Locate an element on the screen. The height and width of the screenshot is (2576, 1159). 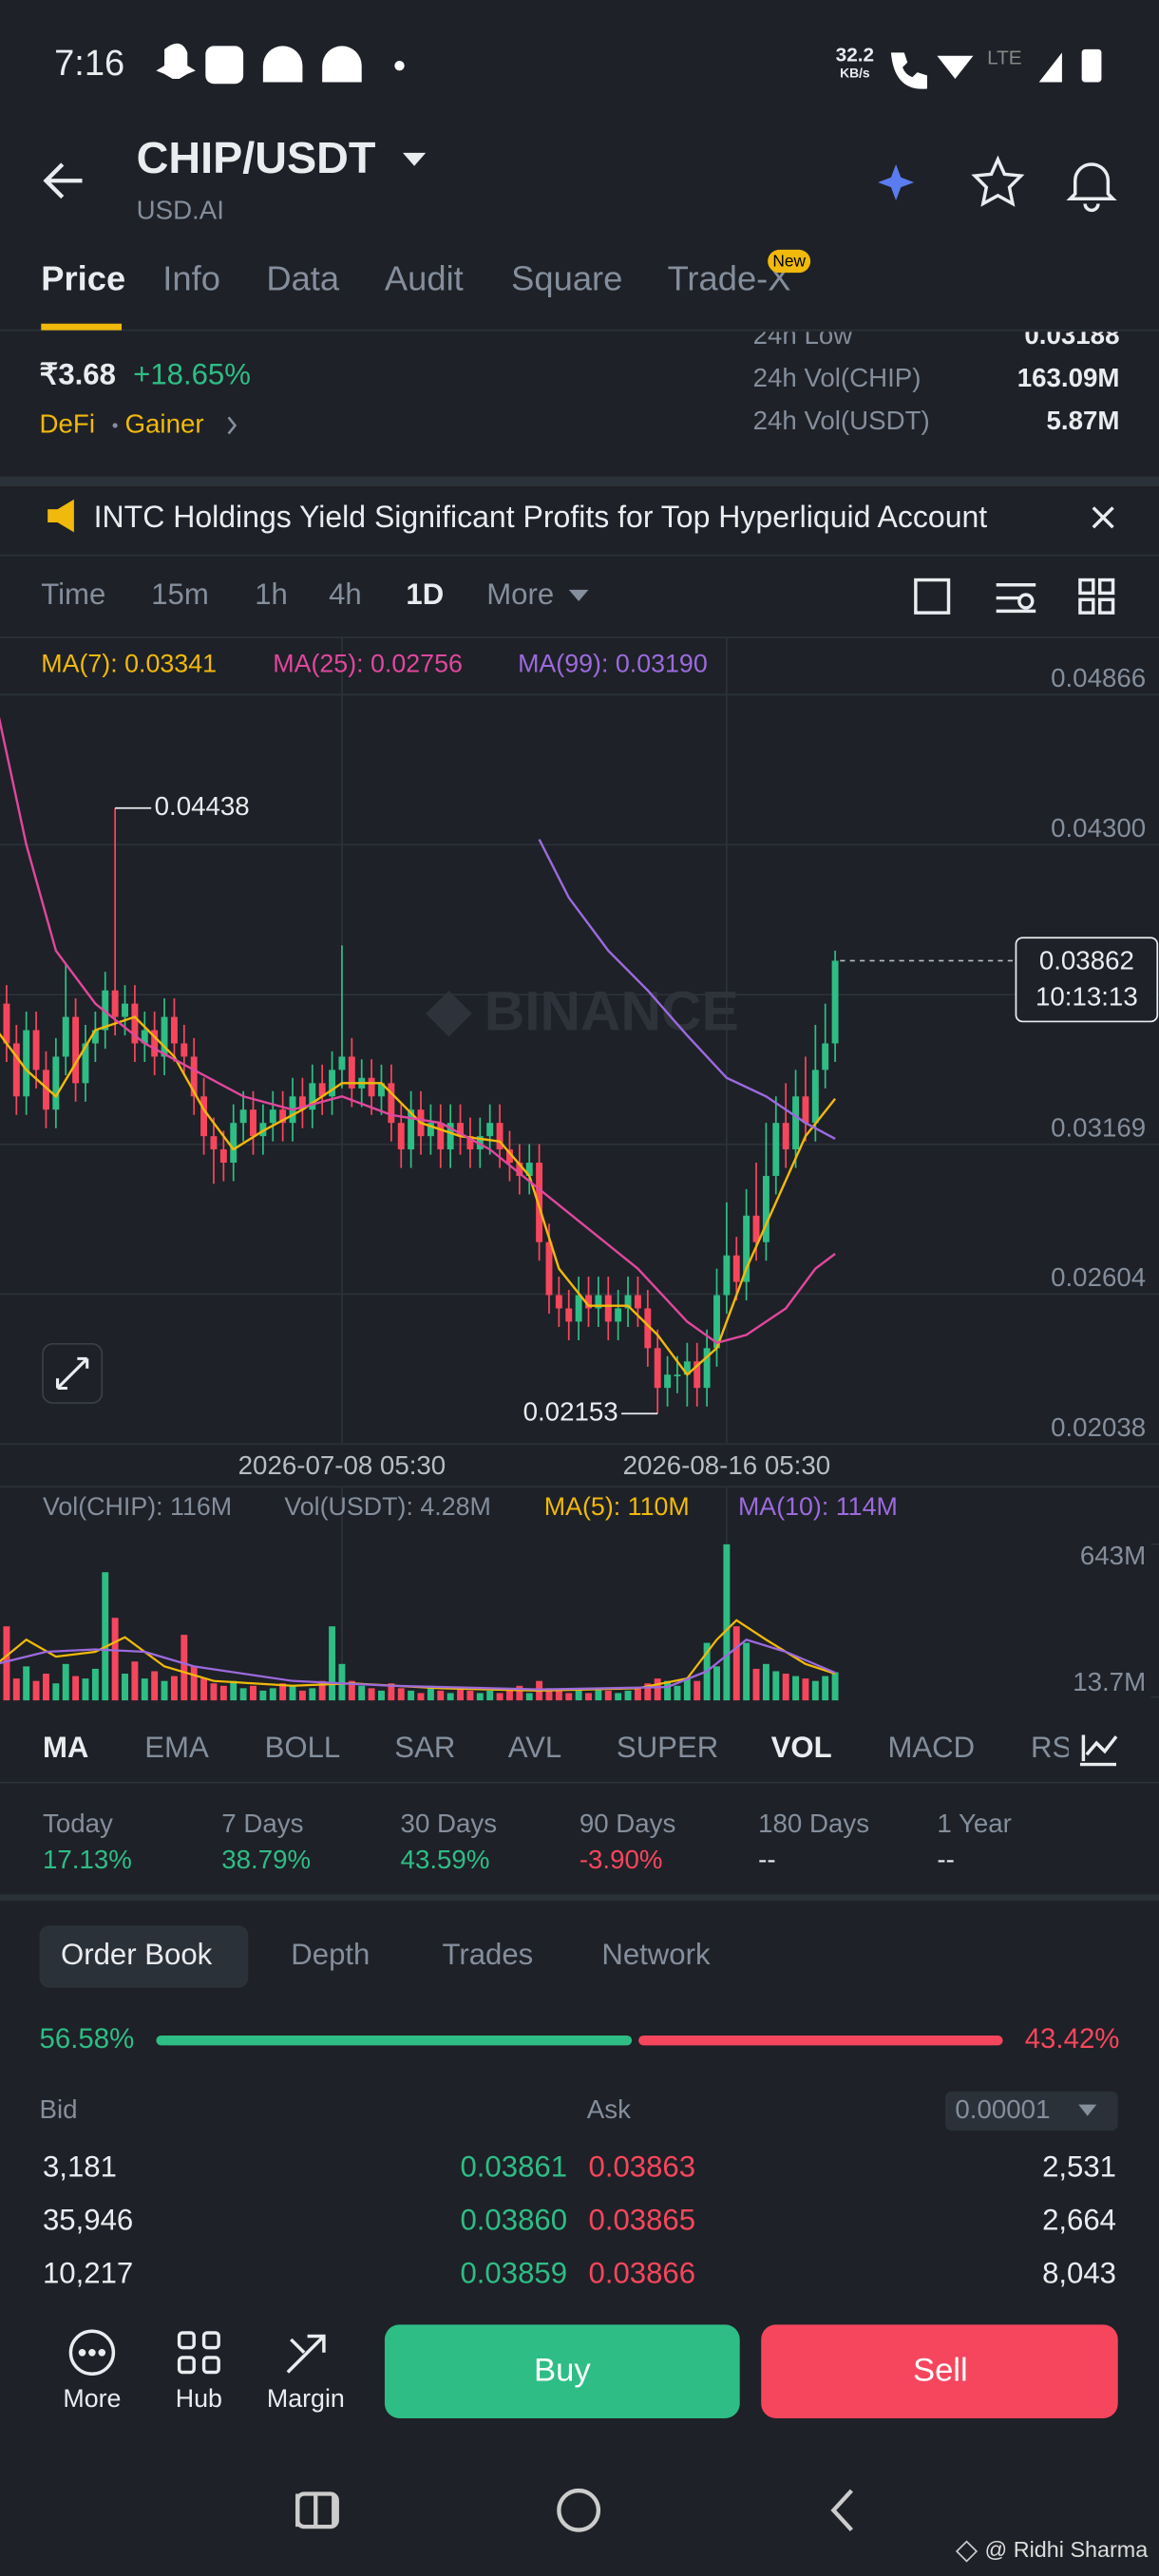
ask-qty: 2,531 is located at coordinates (1079, 2166).